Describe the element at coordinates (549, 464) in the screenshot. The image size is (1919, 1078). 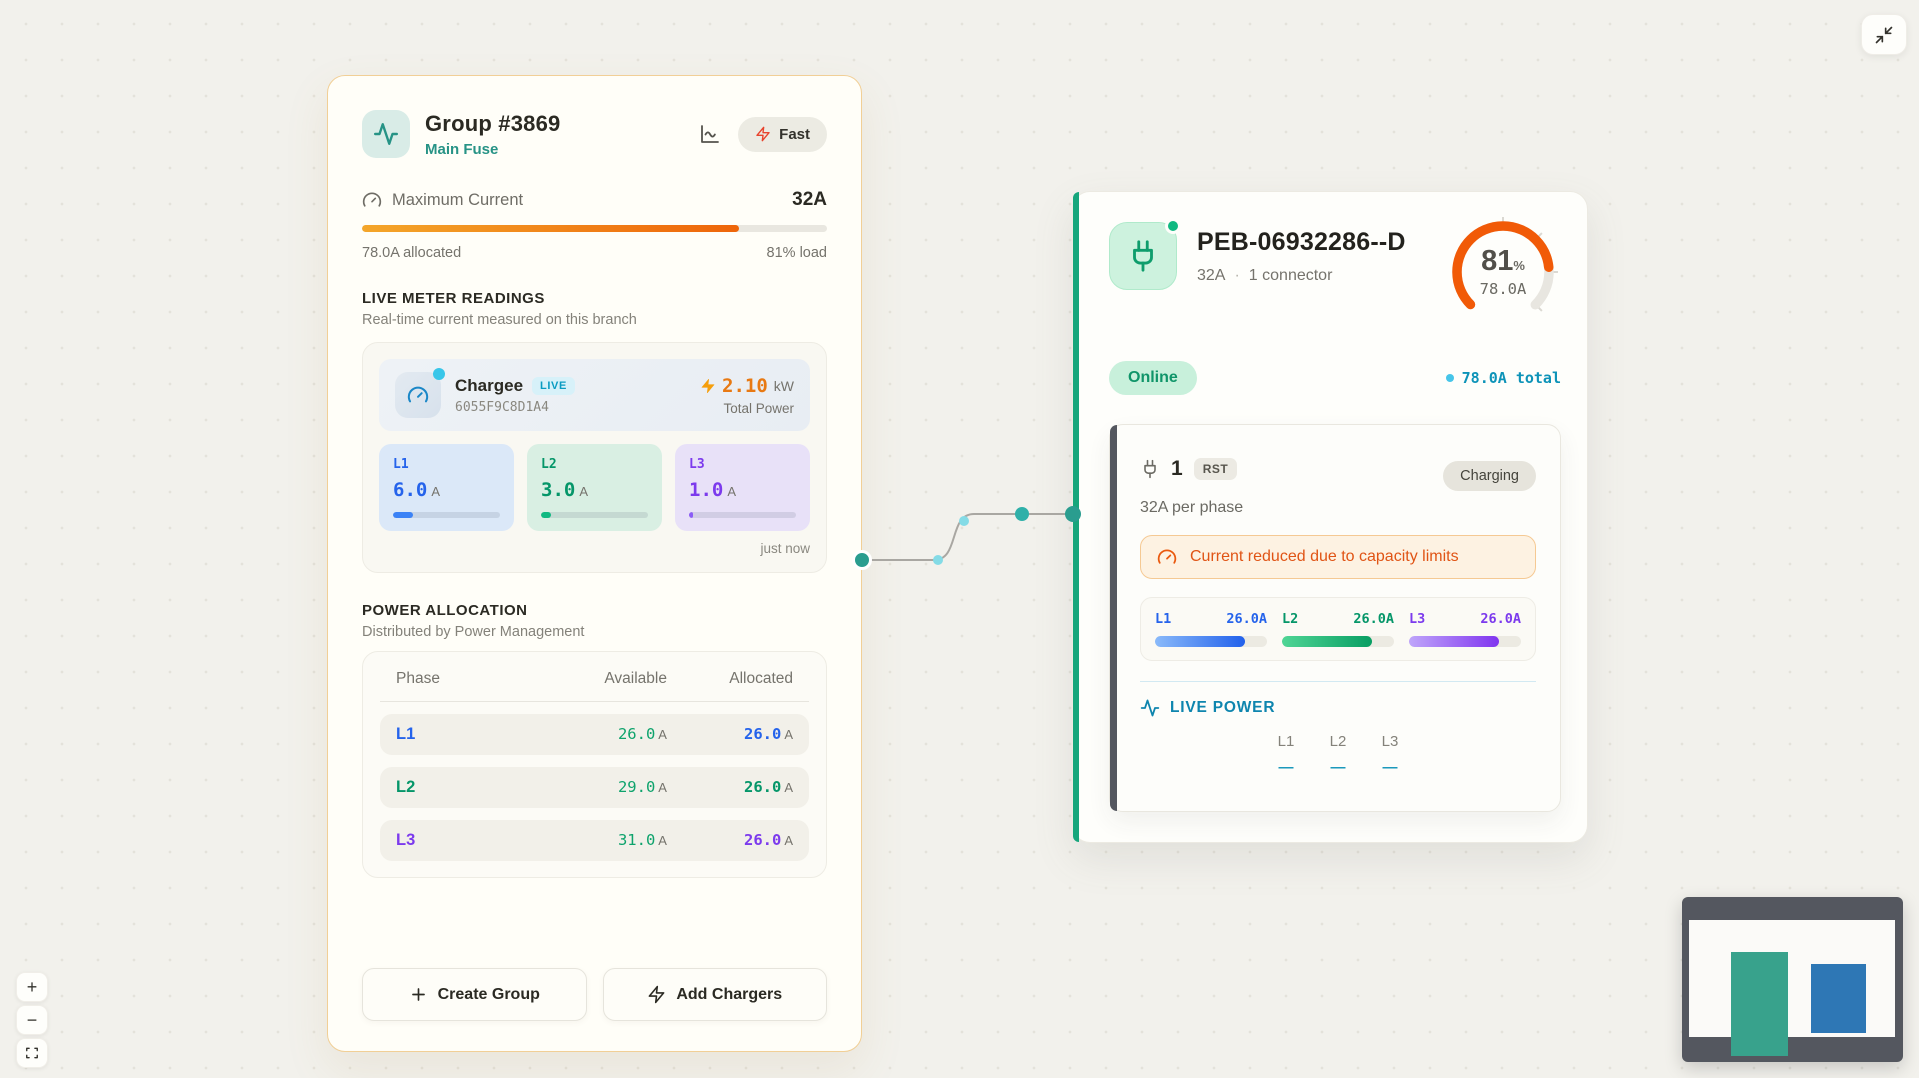
I see `phase-label: L2` at that location.